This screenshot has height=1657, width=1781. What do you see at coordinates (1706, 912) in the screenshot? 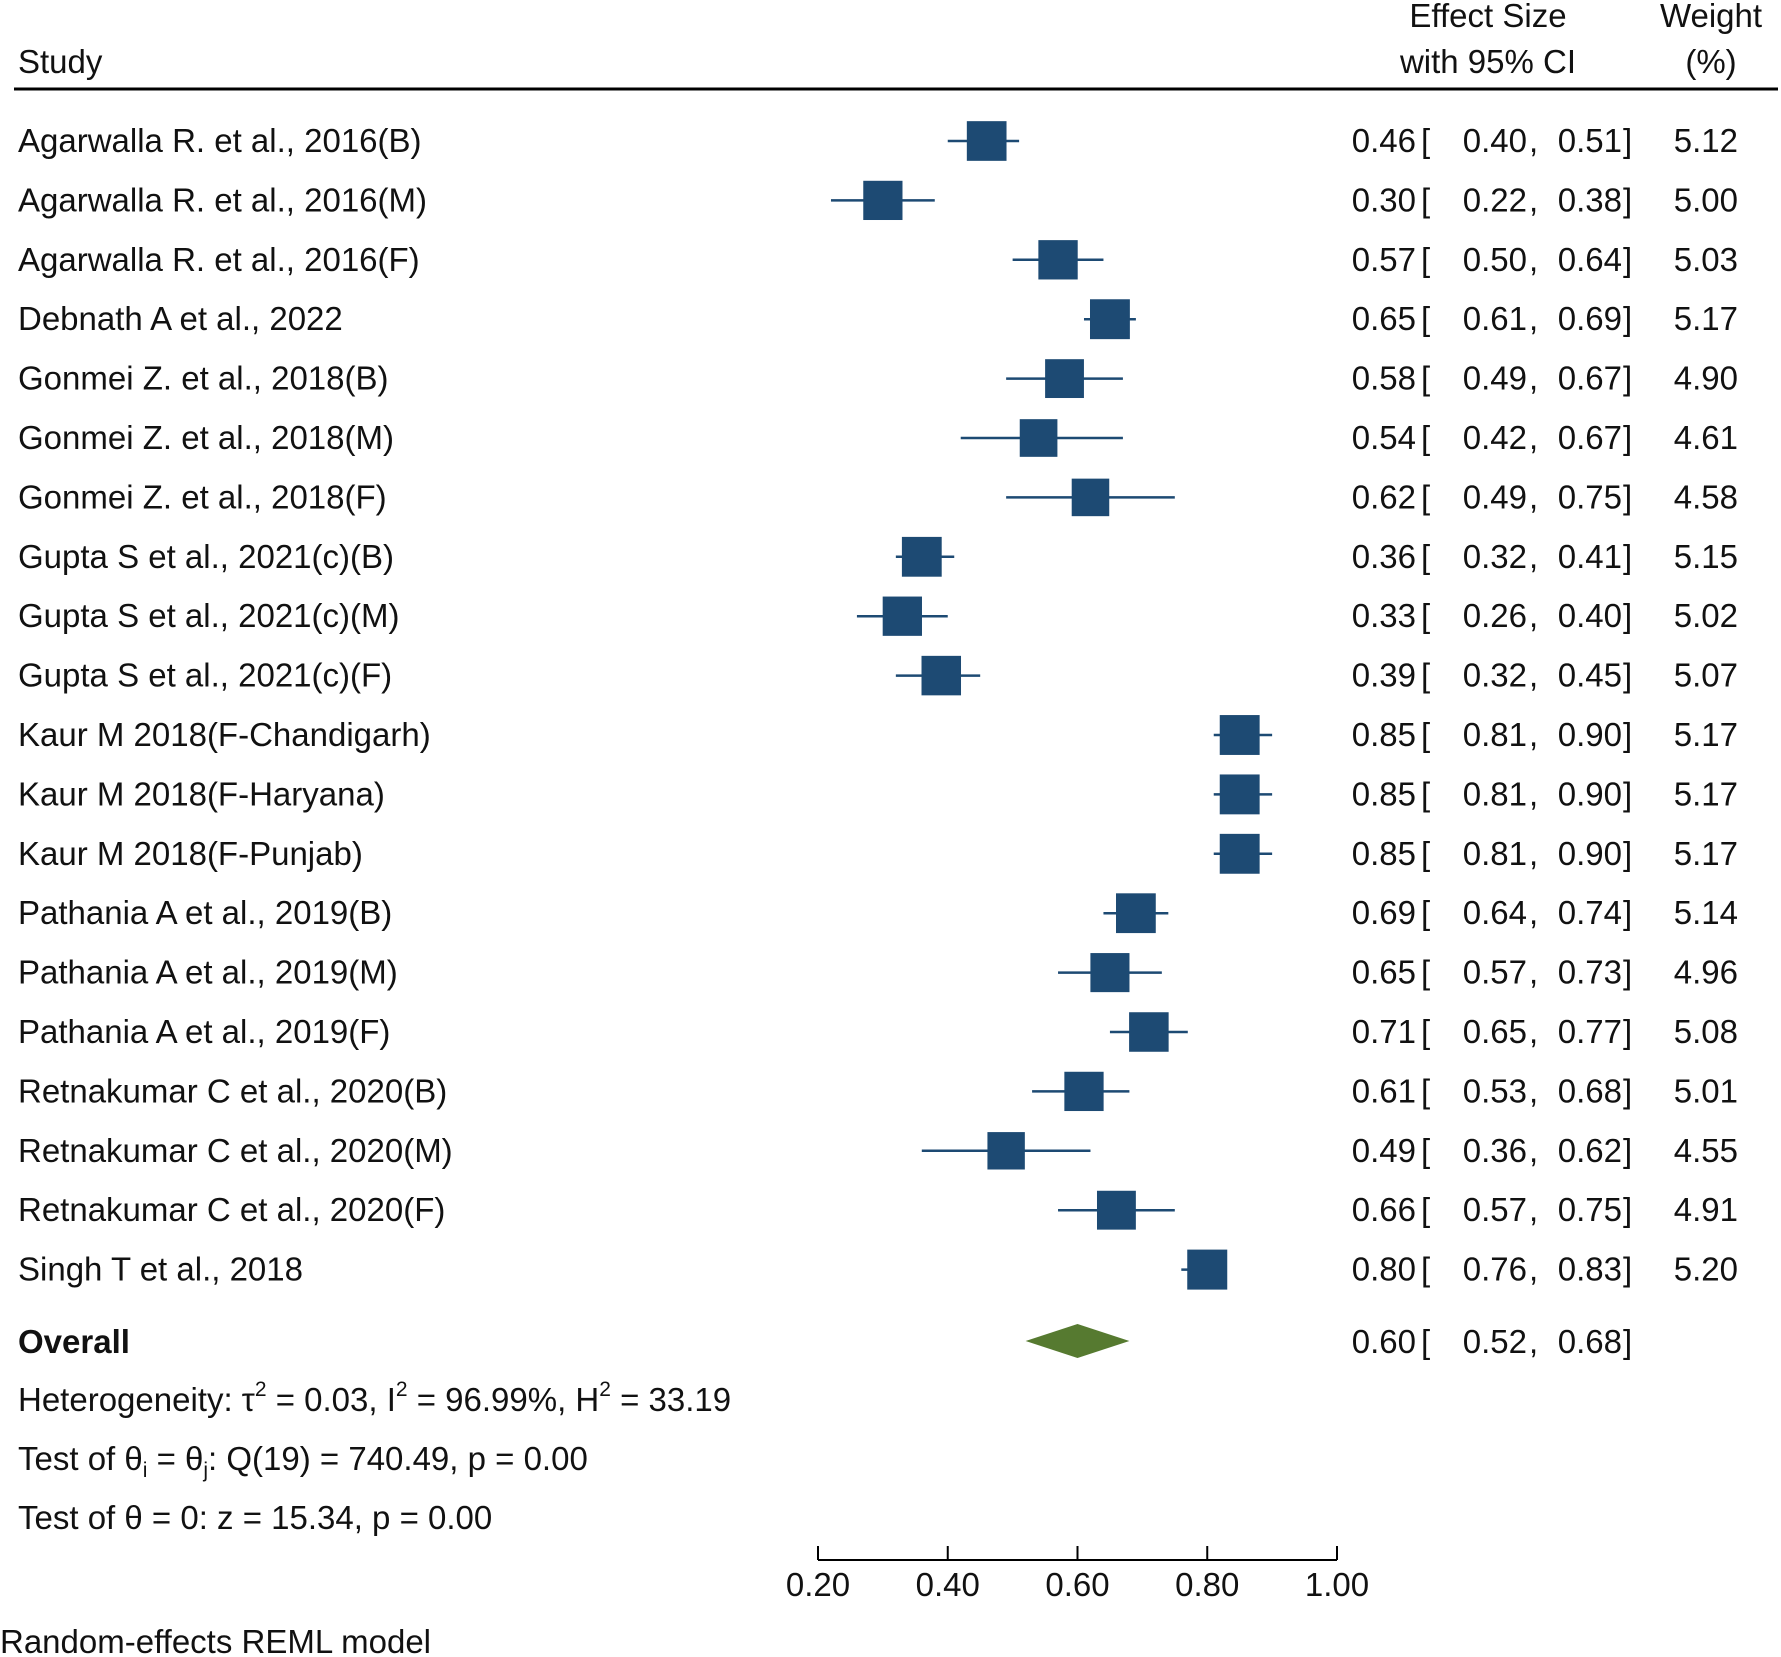
I see `weight-value: 5.14` at bounding box center [1706, 912].